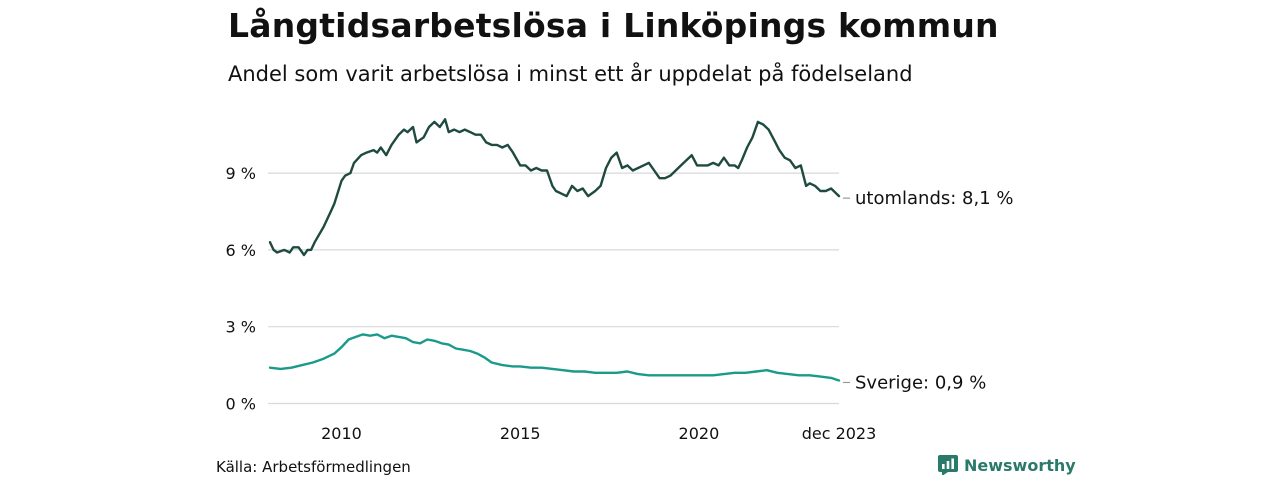  What do you see at coordinates (241, 173) in the screenshot?
I see `y-tick-label: 9 %` at bounding box center [241, 173].